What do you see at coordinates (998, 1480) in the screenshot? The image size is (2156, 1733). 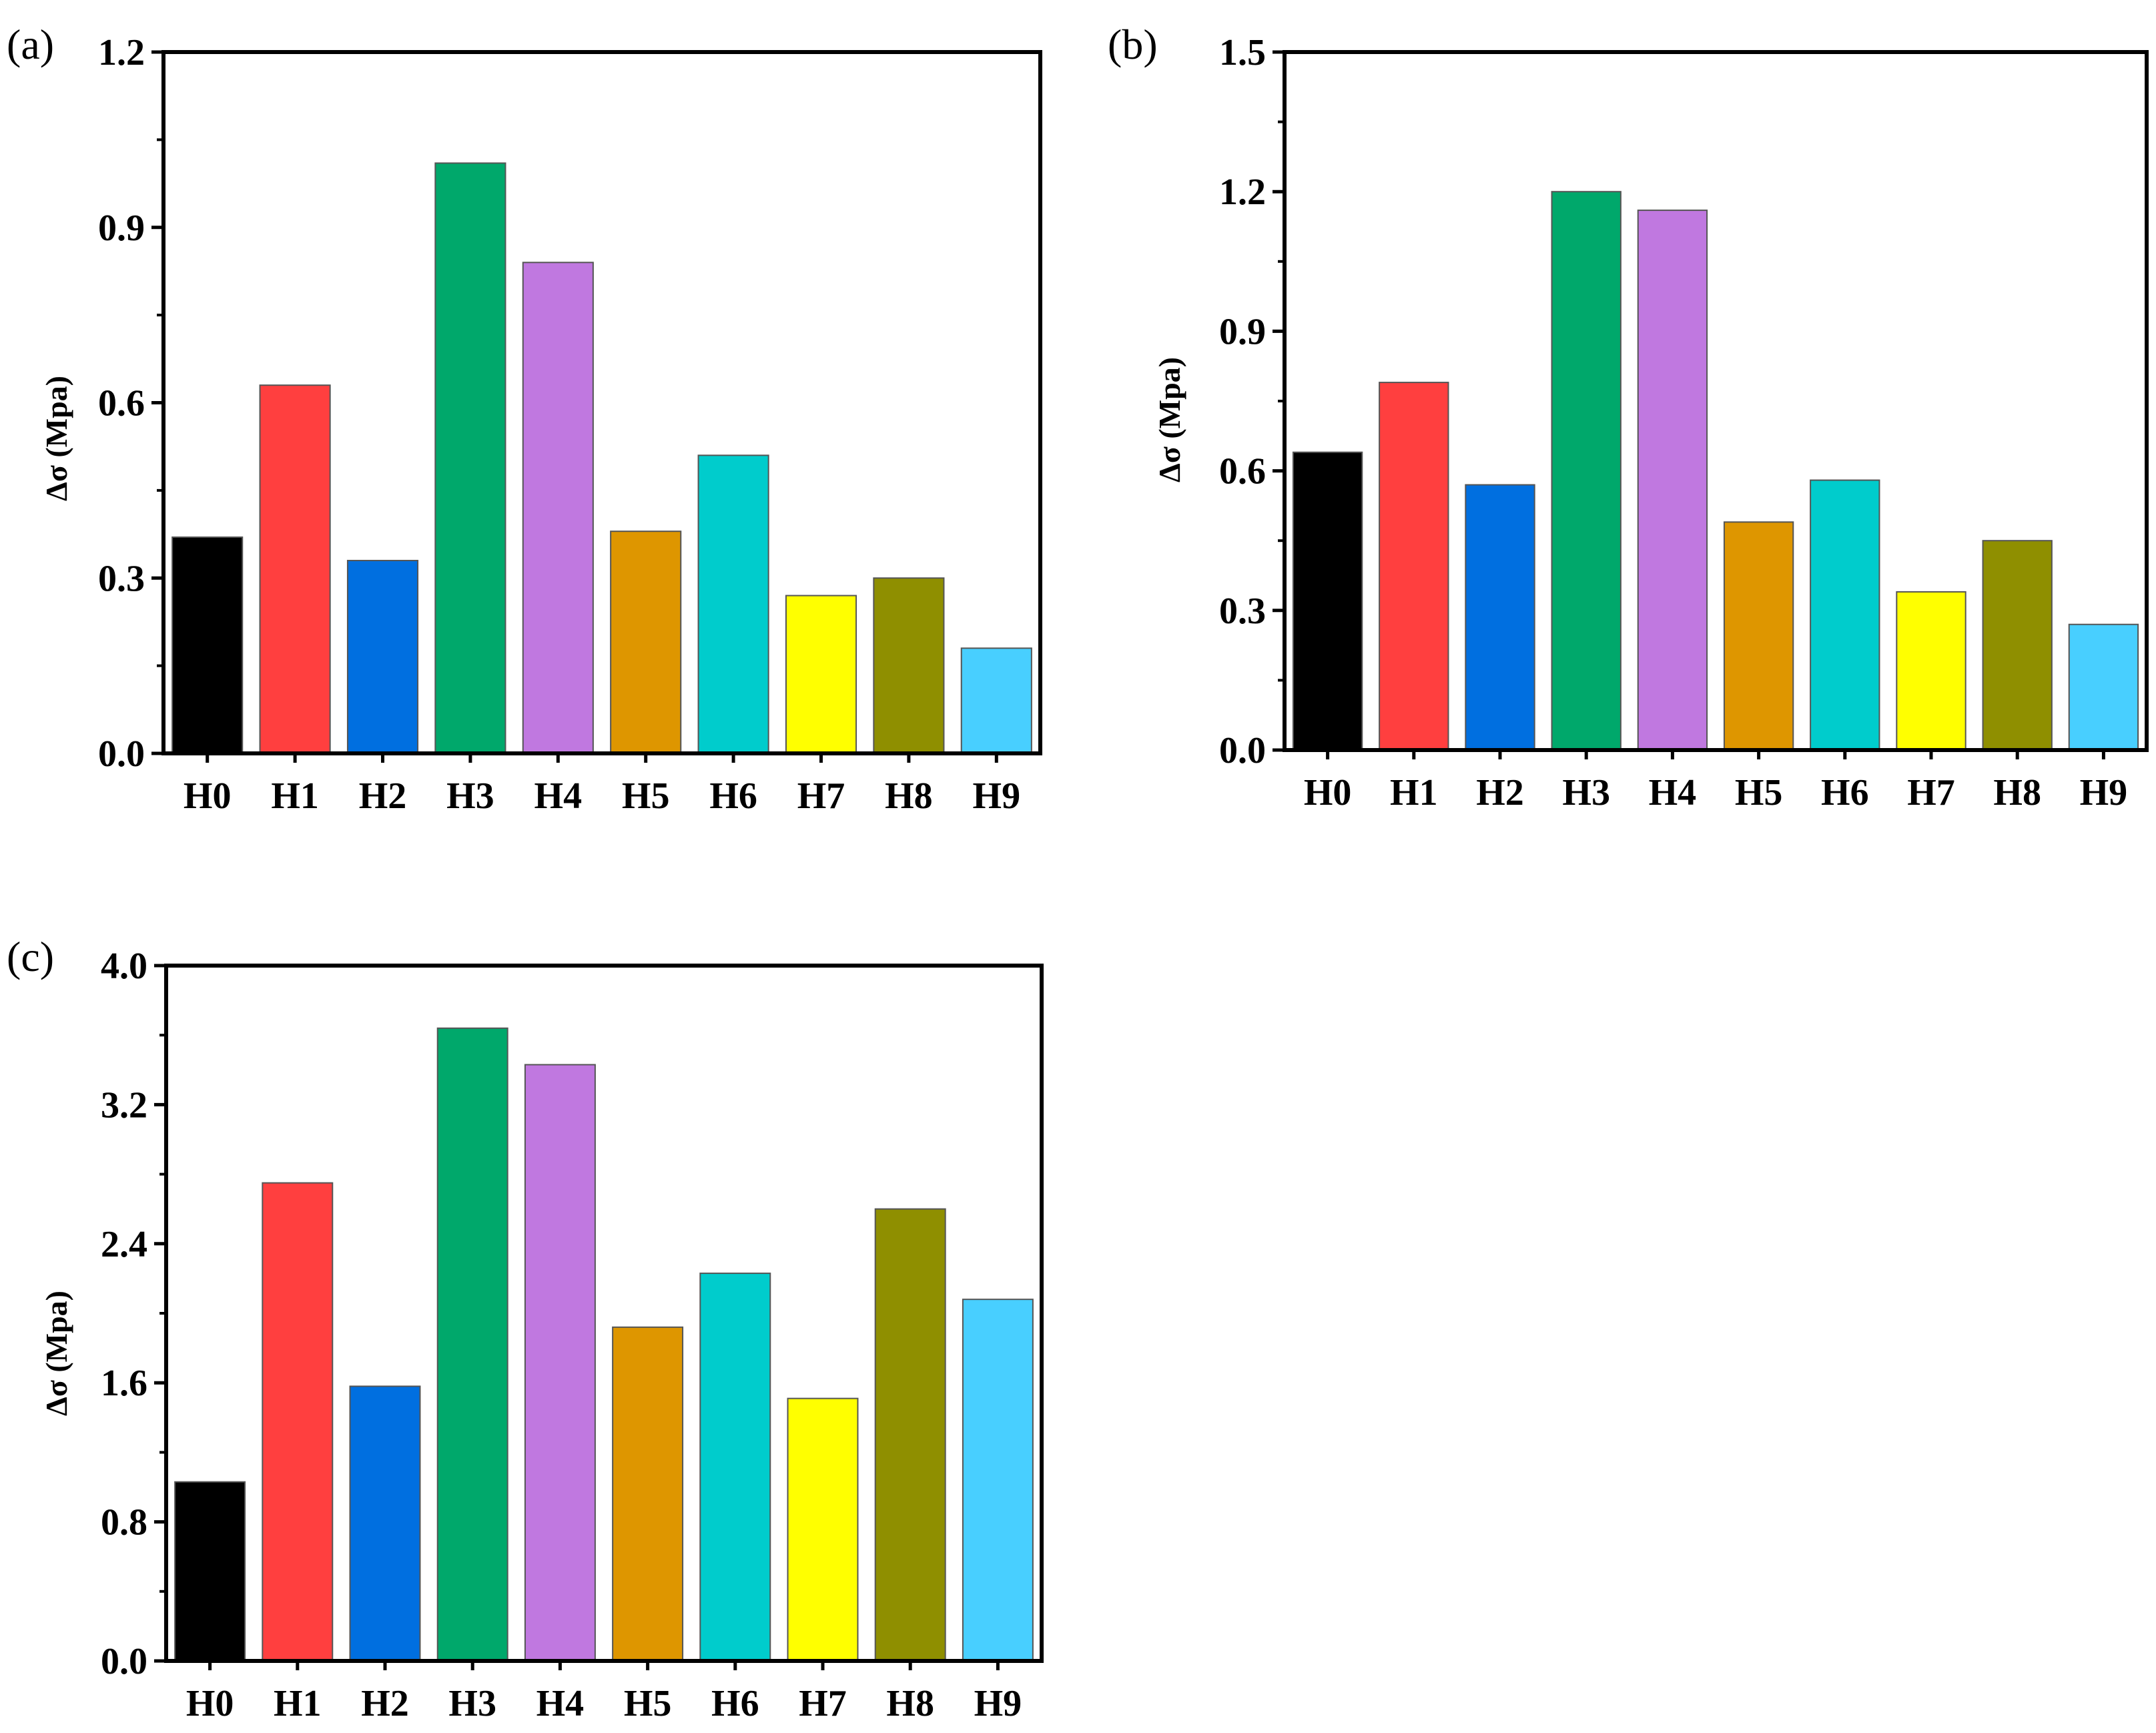 I see `bar-c-h9` at bounding box center [998, 1480].